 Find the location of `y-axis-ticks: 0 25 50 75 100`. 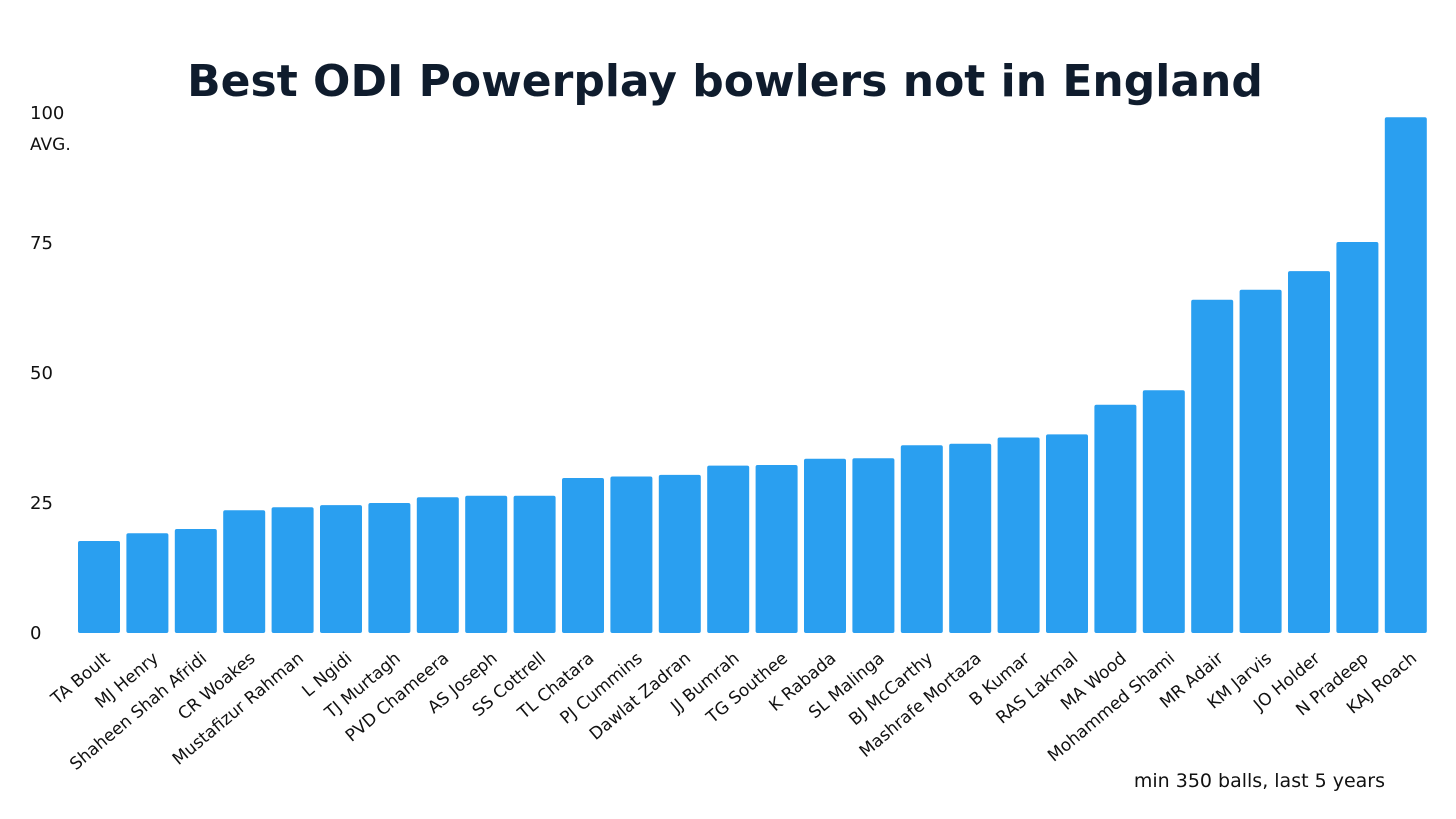

y-axis-ticks: 0 25 50 75 100 is located at coordinates (47, 373).